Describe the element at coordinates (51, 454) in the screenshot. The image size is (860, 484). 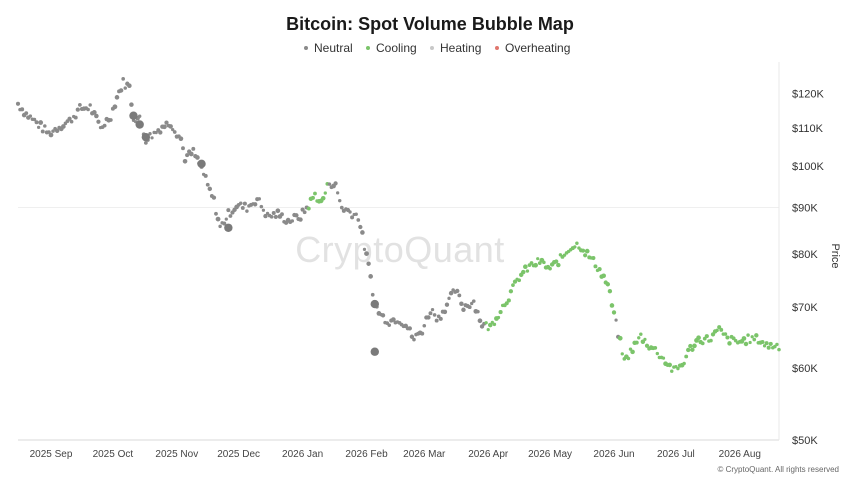
I see `x-tick-label: 2025 Sep` at that location.